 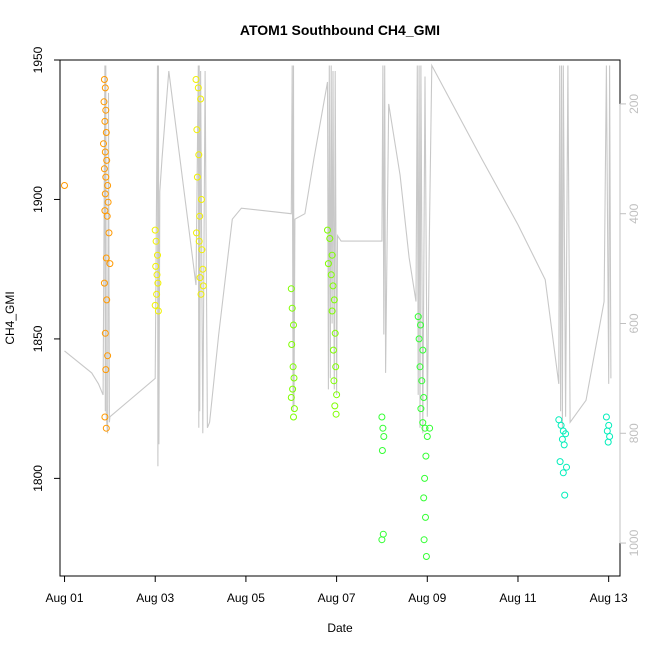 What do you see at coordinates (630, 325) in the screenshot?
I see `y2-axis: 200 400 600 800 1000` at bounding box center [630, 325].